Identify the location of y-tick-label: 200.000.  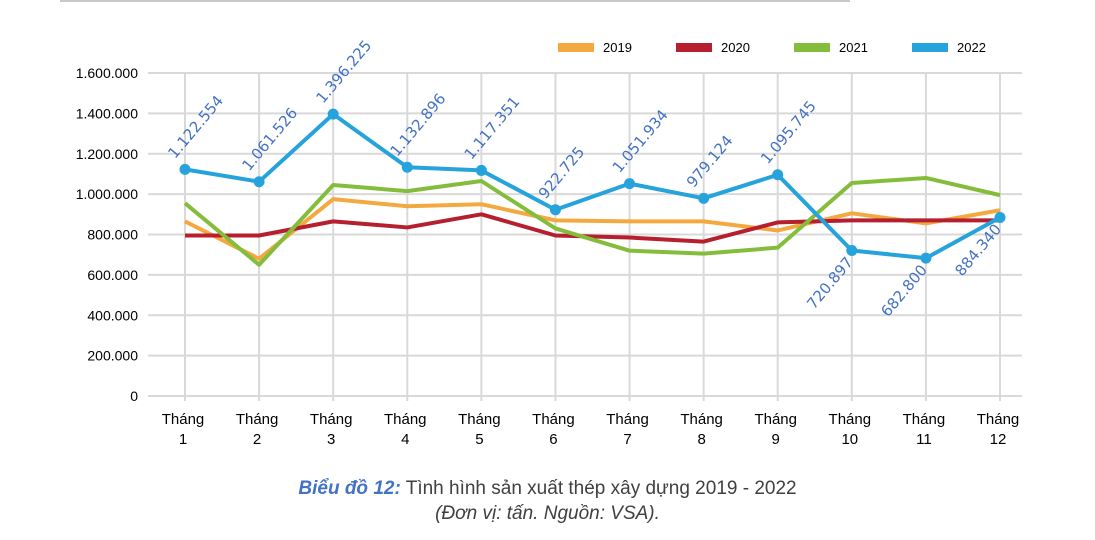
(112, 356).